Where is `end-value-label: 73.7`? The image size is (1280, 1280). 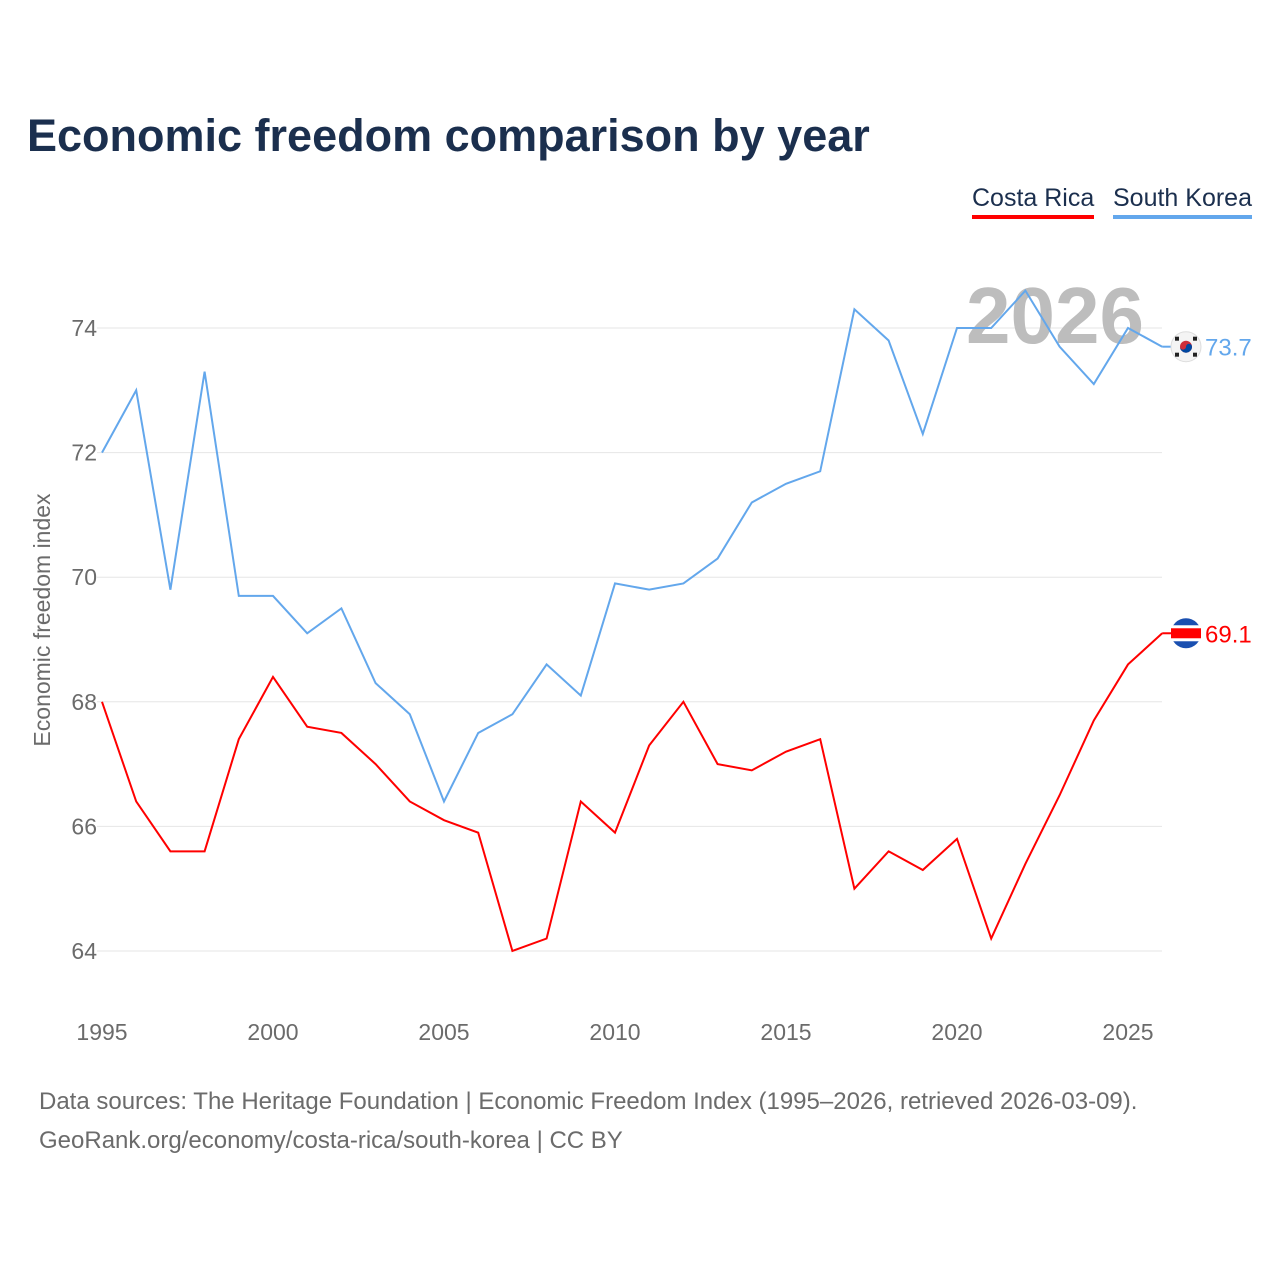
end-value-label: 73.7 is located at coordinates (1228, 348).